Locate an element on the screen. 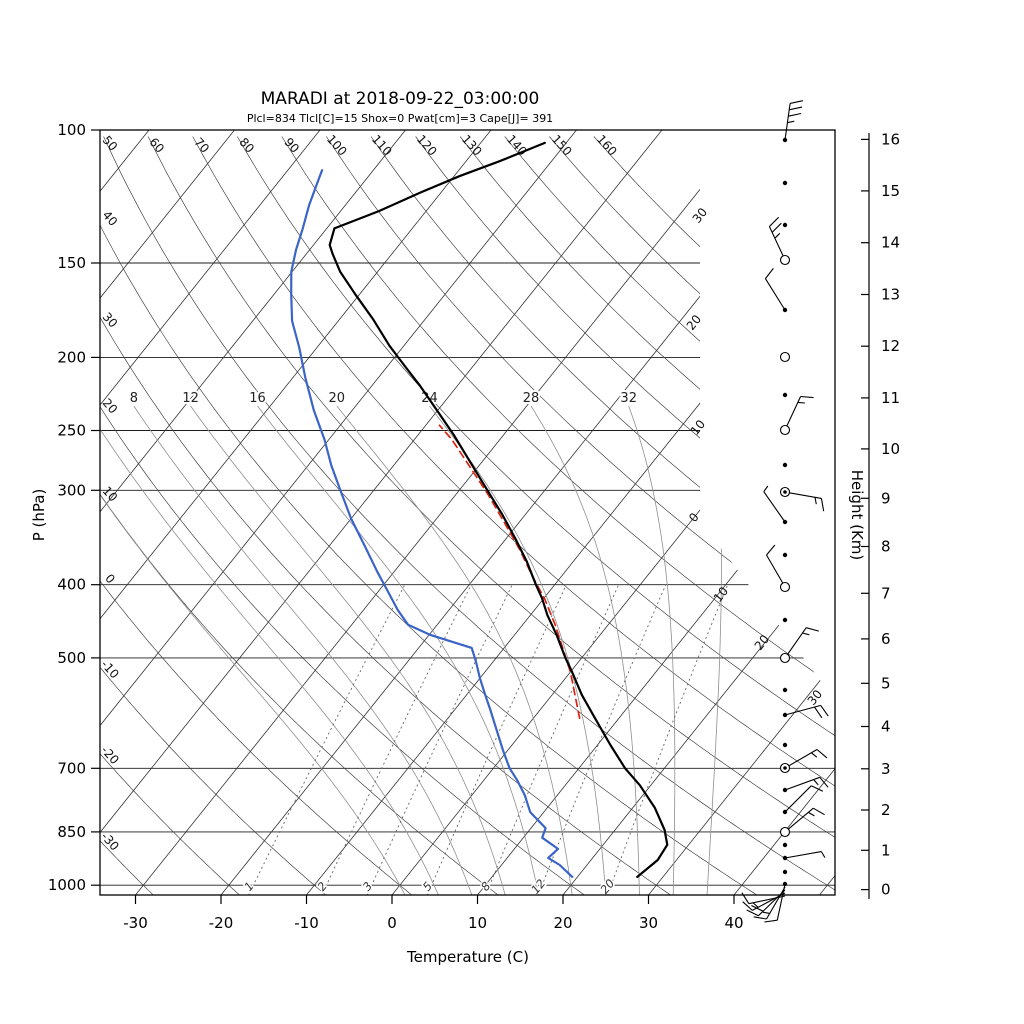  dry-adiabat-label-90: 90 is located at coordinates (291, 145).